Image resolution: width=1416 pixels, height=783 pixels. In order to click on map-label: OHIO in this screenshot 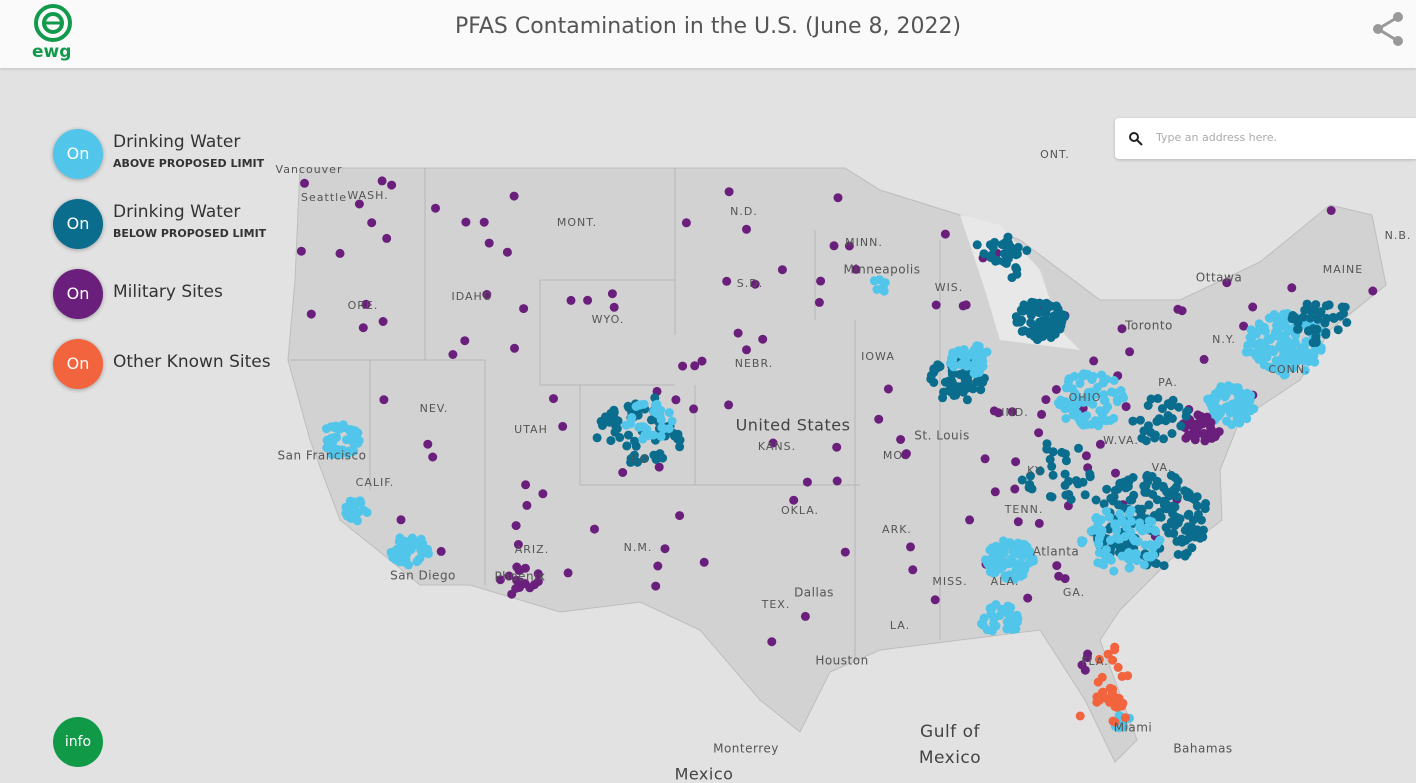, I will do `click(1085, 397)`.